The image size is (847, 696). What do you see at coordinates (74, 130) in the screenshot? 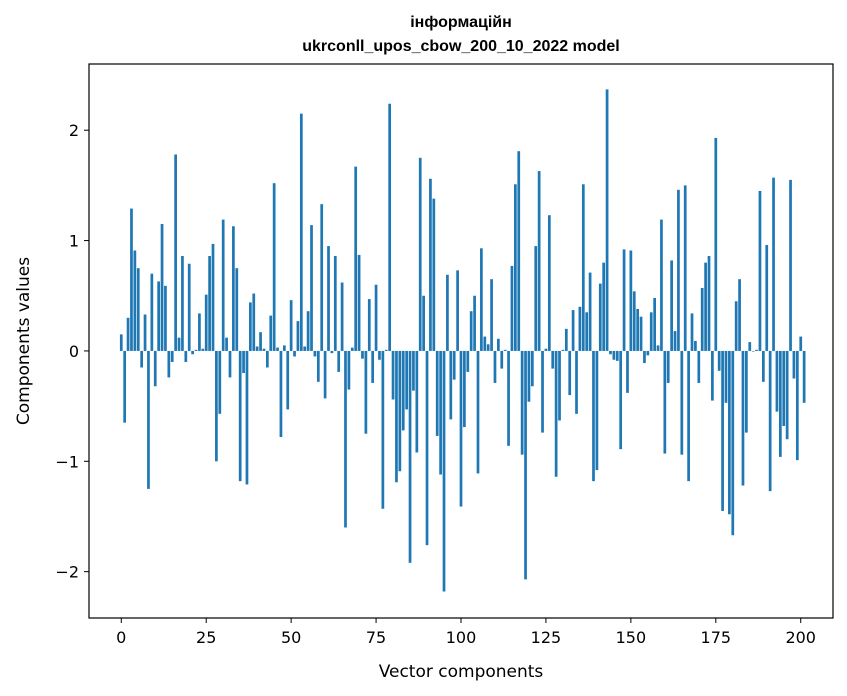
I see `y-tick-label: 2` at bounding box center [74, 130].